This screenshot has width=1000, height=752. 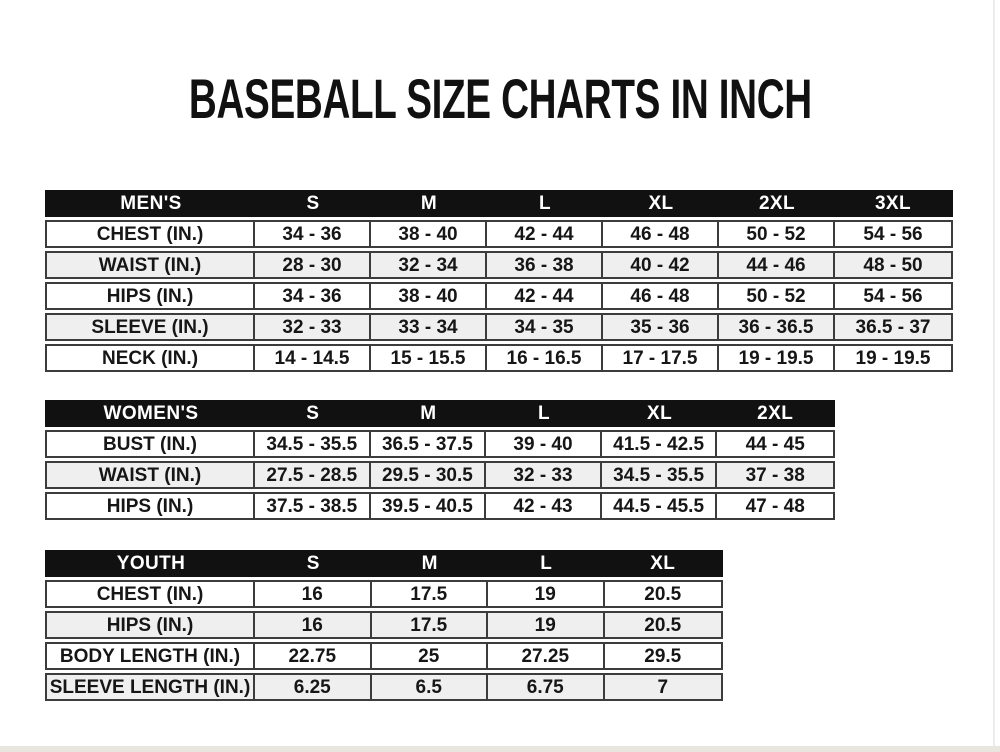 What do you see at coordinates (313, 687) in the screenshot?
I see `size-value-cell: 6.25` at bounding box center [313, 687].